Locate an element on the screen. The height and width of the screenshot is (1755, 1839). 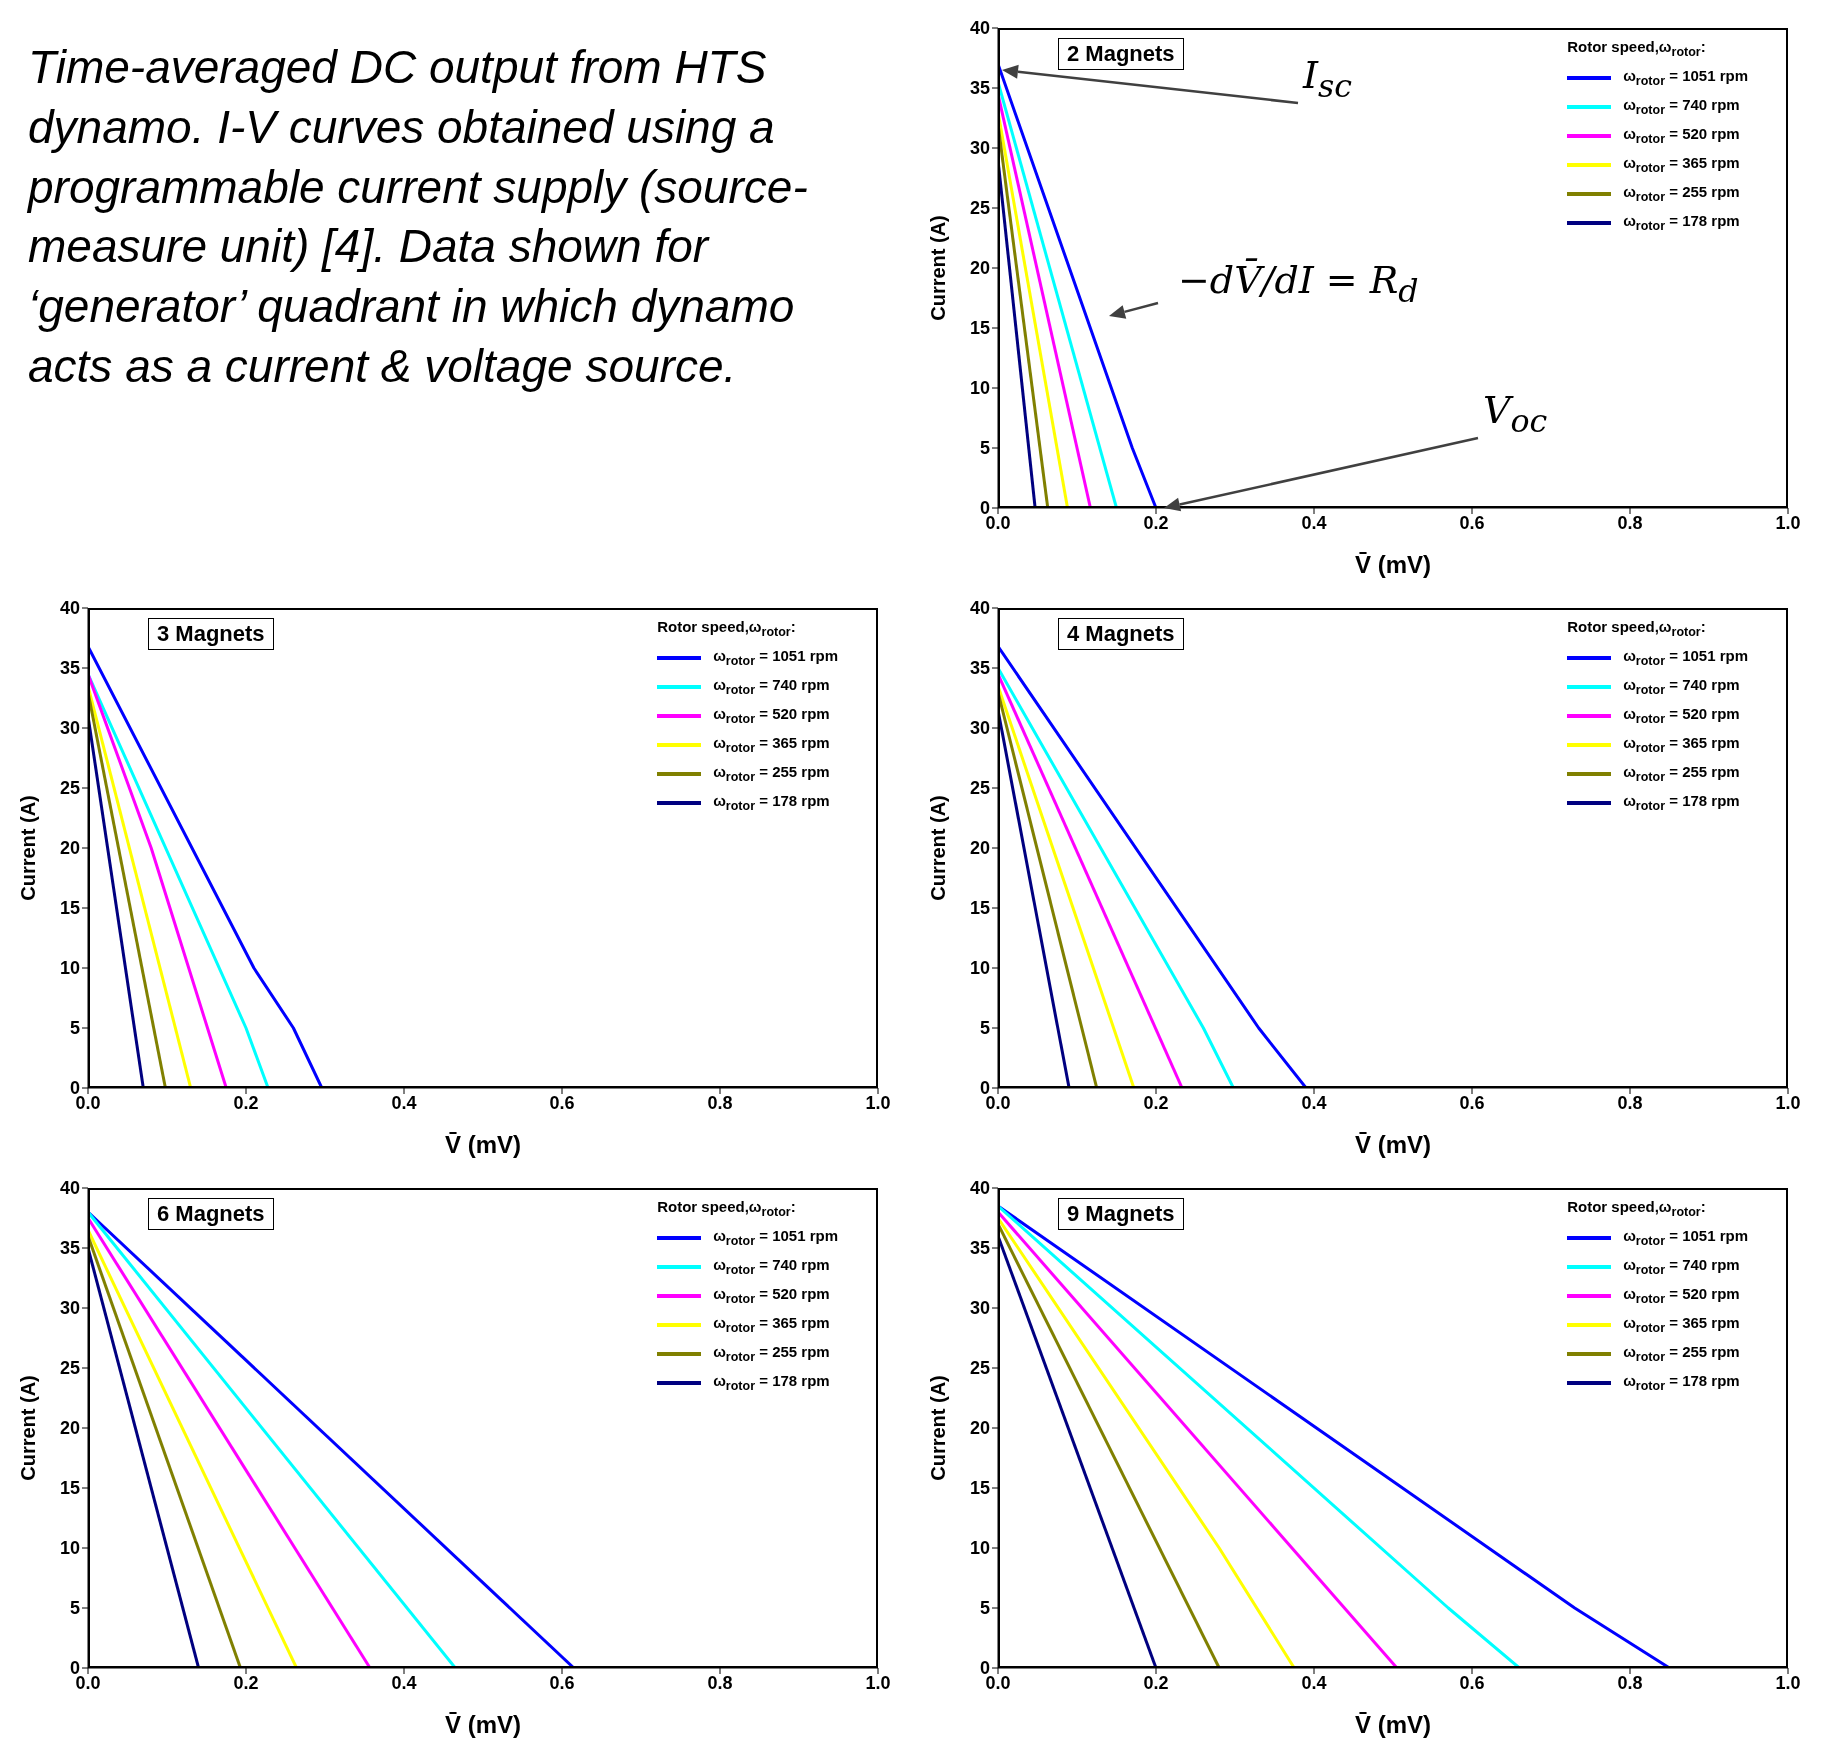
text: 4 Magnets is located at coordinates (1121, 633).